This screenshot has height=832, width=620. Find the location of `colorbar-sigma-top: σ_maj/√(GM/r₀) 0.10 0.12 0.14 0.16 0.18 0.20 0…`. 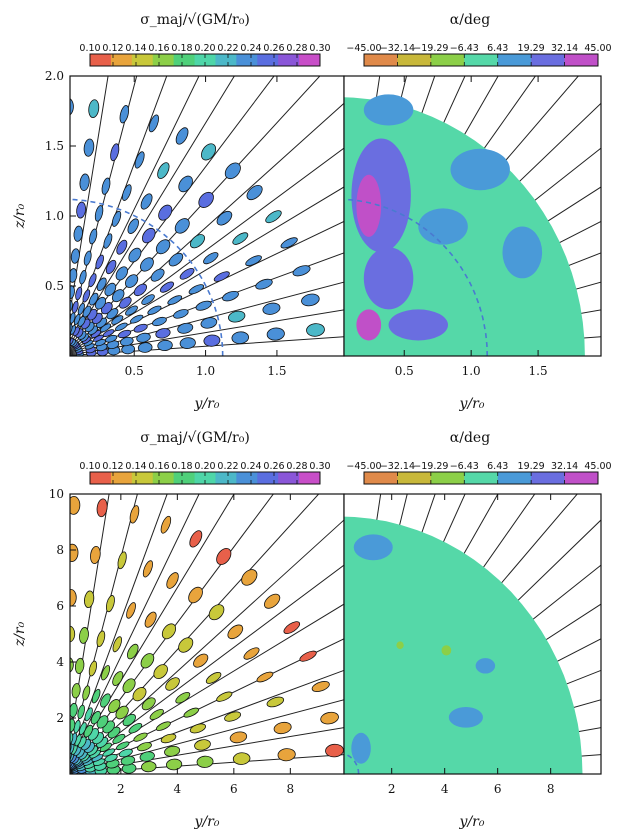

colorbar-sigma-top: σ_maj/√(GM/r₀) 0.10 0.12 0.14 0.16 0.18 0.20 0… is located at coordinates (205, 39).